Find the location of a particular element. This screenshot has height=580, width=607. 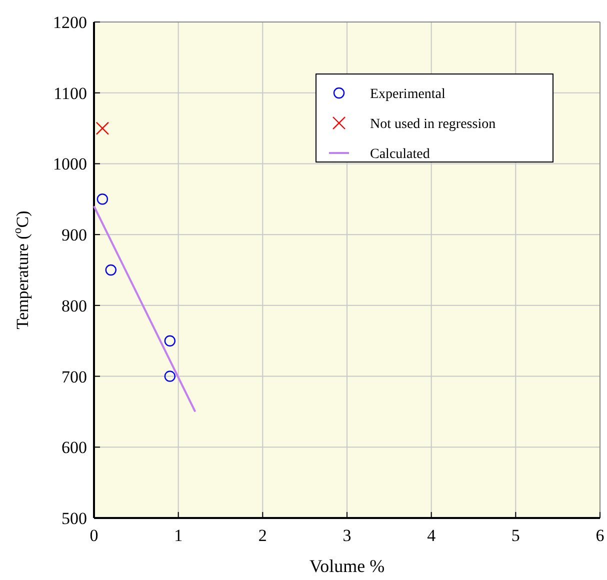

y-tick-label: 900 is located at coordinates (74, 235).